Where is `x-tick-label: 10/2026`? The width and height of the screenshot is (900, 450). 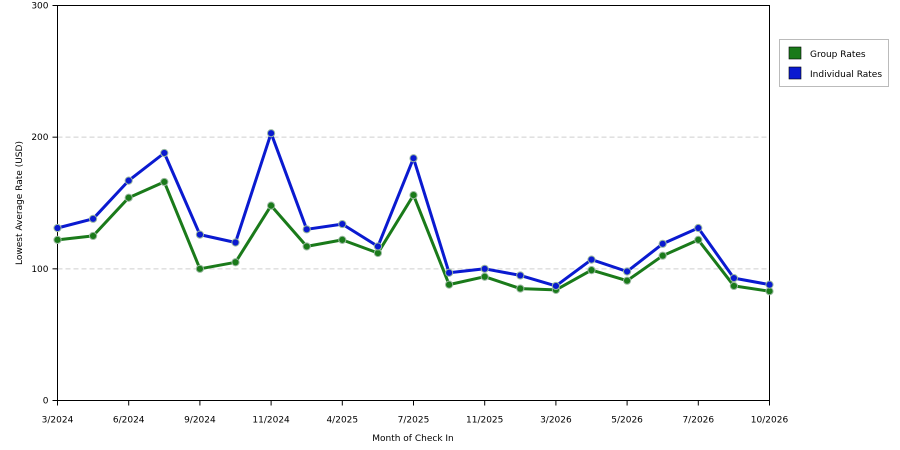
x-tick-label: 10/2026 is located at coordinates (770, 421).